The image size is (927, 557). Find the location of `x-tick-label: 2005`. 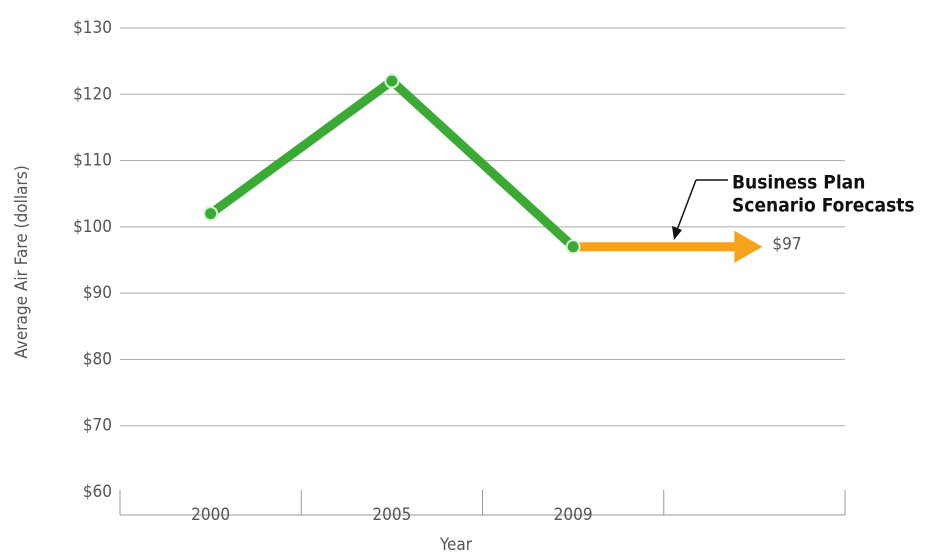

x-tick-label: 2005 is located at coordinates (391, 515).